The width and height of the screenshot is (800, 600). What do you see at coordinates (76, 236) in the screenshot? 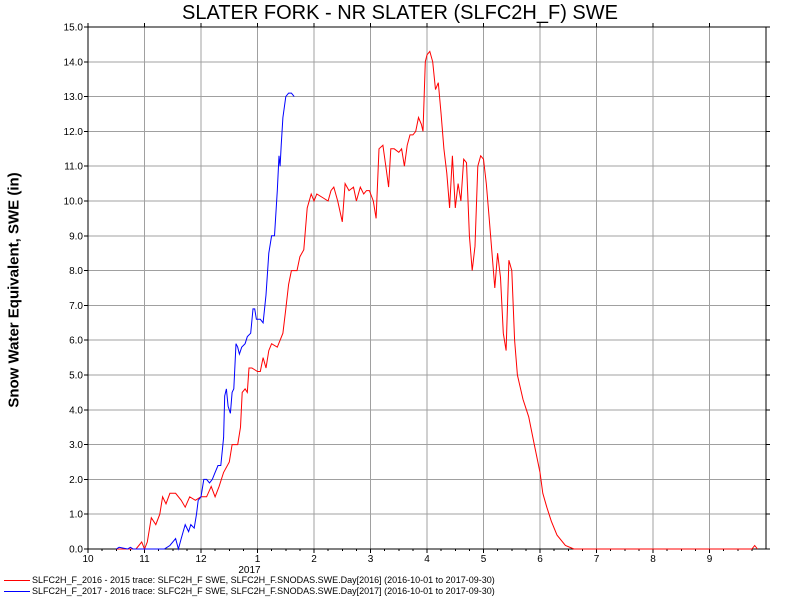
I see `y-tick-label: 9.0` at bounding box center [76, 236].